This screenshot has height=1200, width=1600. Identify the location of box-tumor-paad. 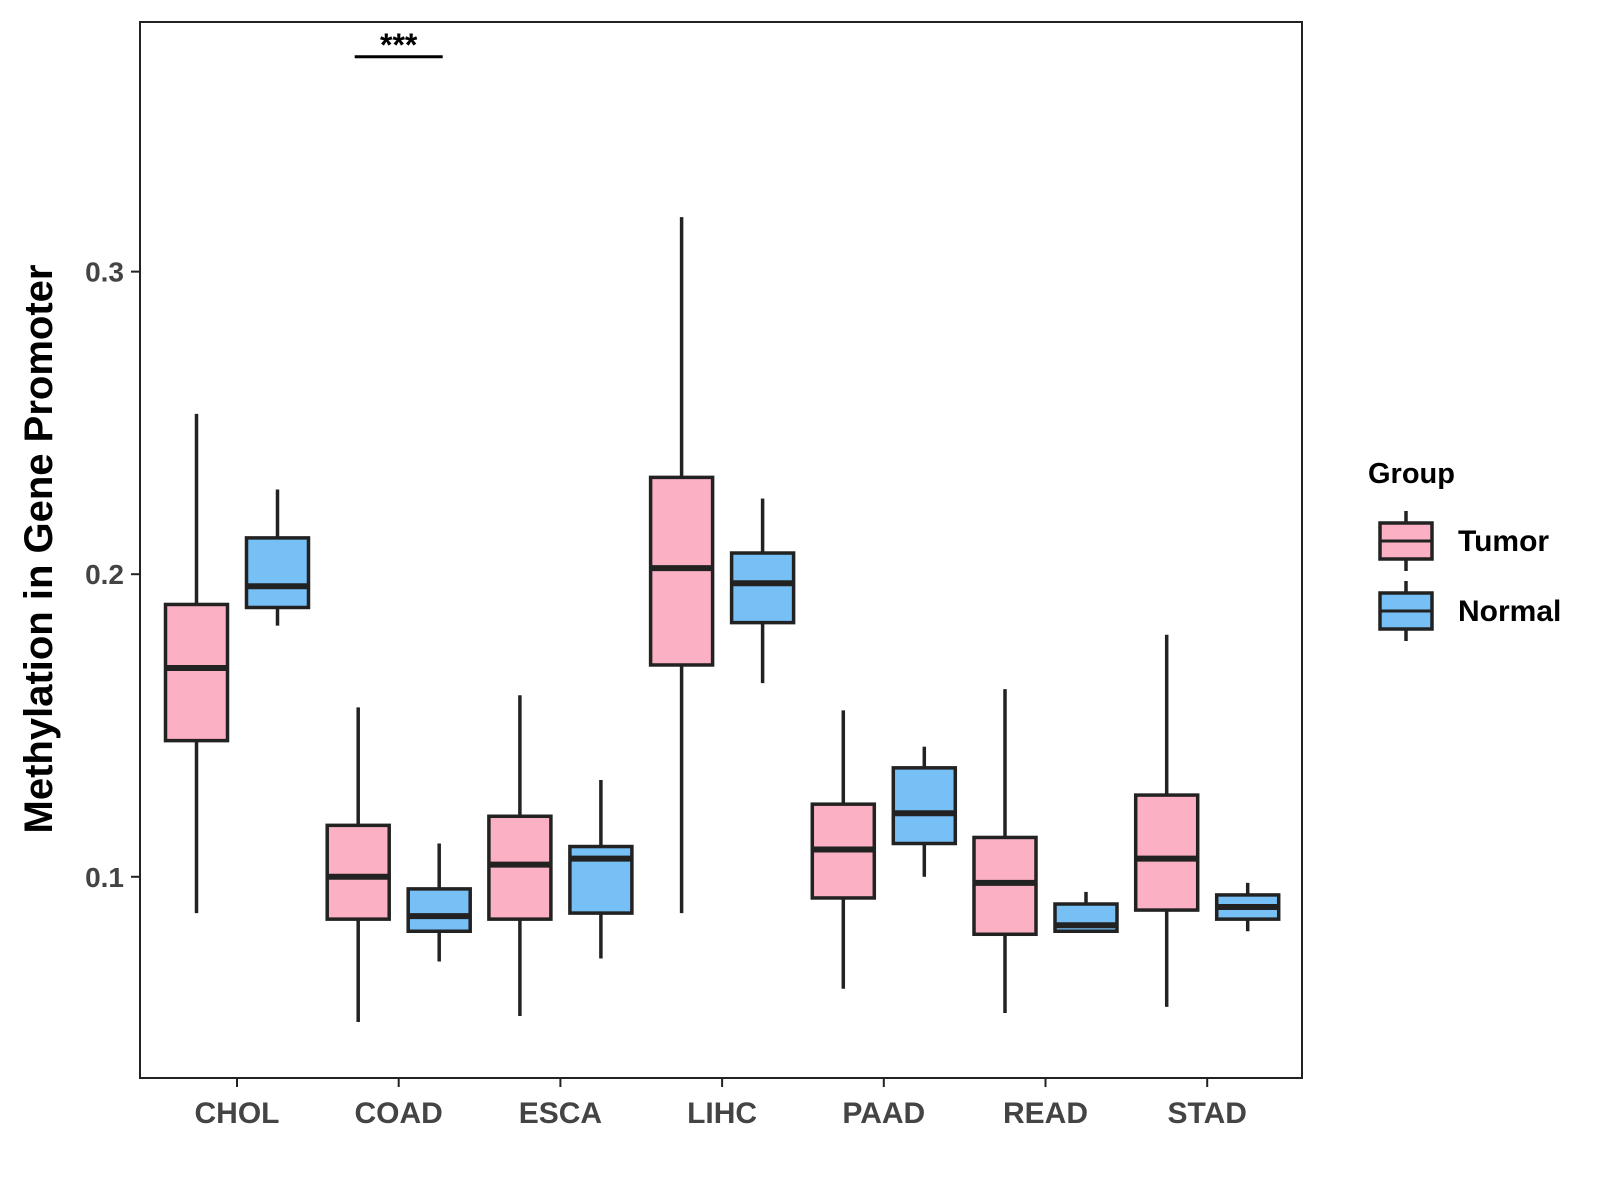
(843, 849).